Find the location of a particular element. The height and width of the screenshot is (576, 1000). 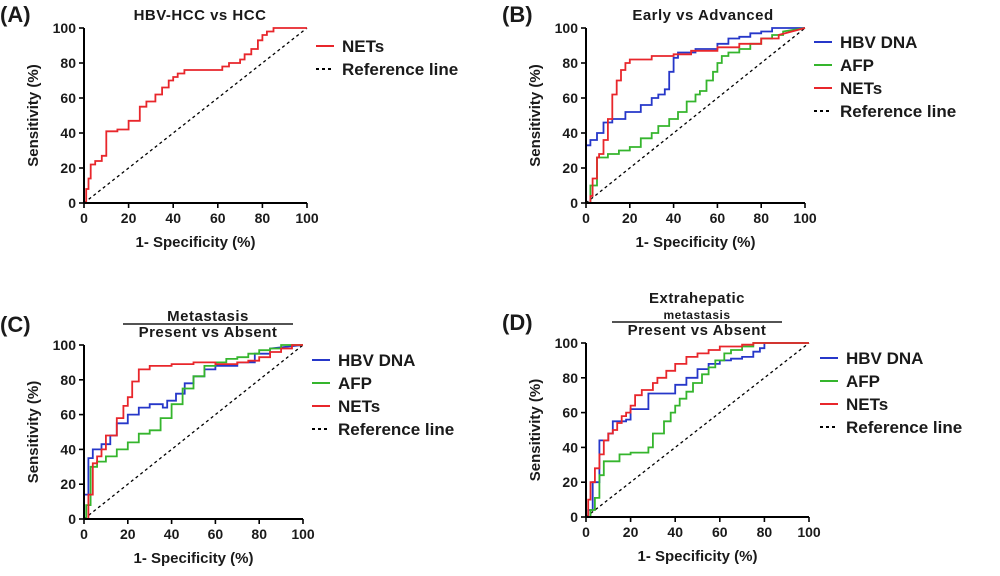

chart-title: Early vs Advanced is located at coordinates (702, 15).